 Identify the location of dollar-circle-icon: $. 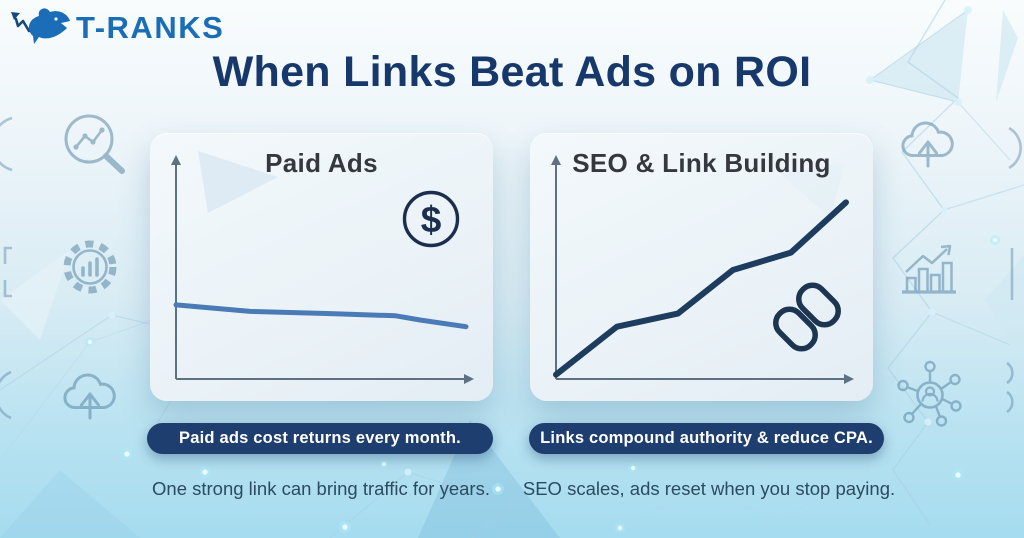
(431, 219).